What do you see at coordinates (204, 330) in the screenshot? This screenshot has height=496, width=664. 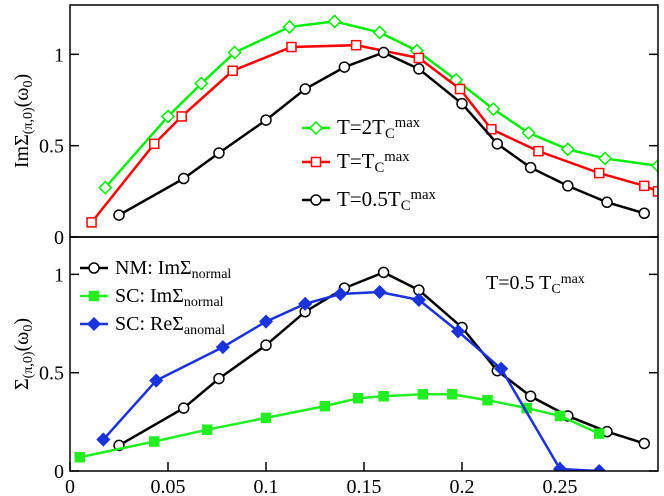 I see `text-part: anomal` at bounding box center [204, 330].